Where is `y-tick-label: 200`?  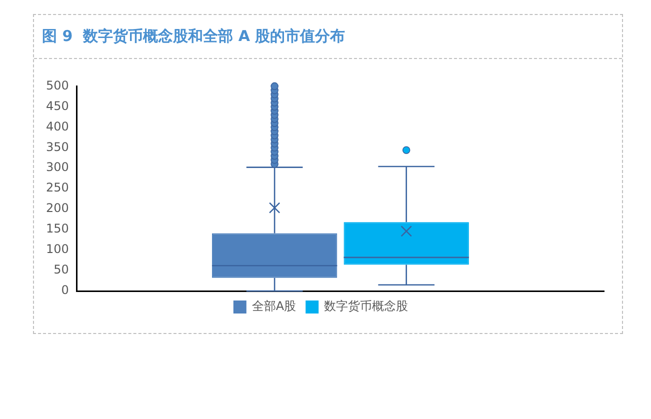
y-tick-label: 200 is located at coordinates (57, 208).